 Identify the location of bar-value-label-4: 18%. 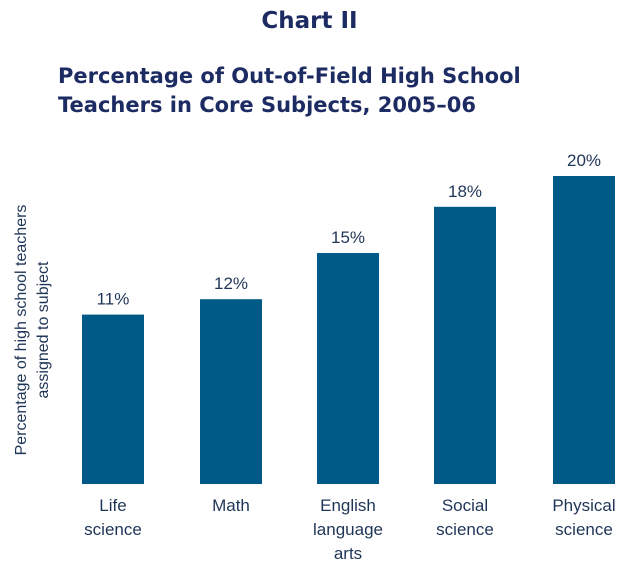
(465, 191).